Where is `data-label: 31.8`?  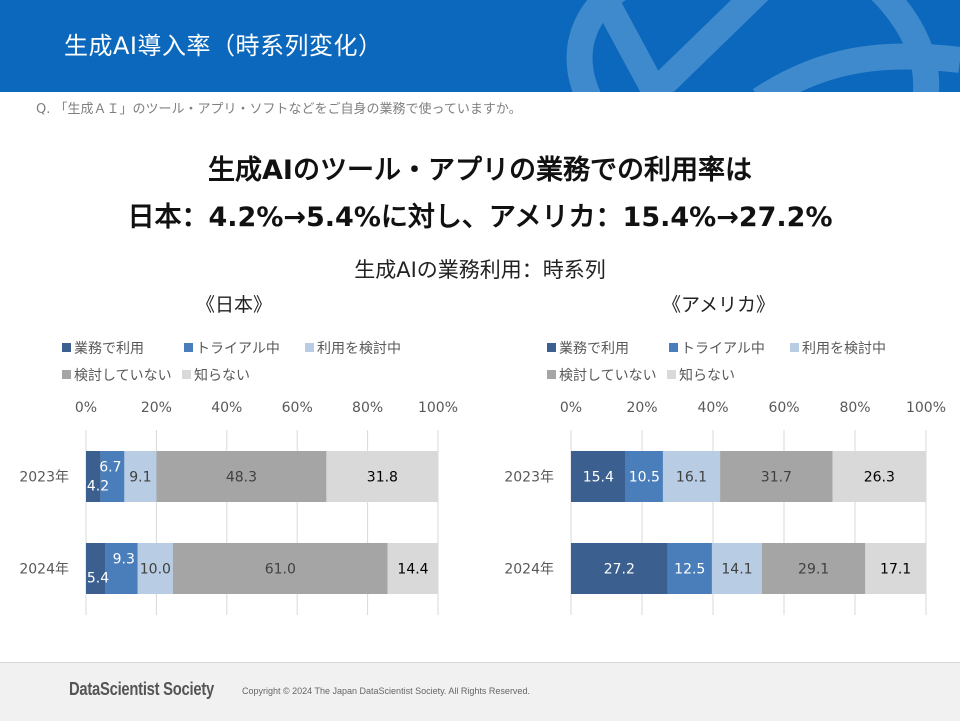
data-label: 31.8 is located at coordinates (382, 478).